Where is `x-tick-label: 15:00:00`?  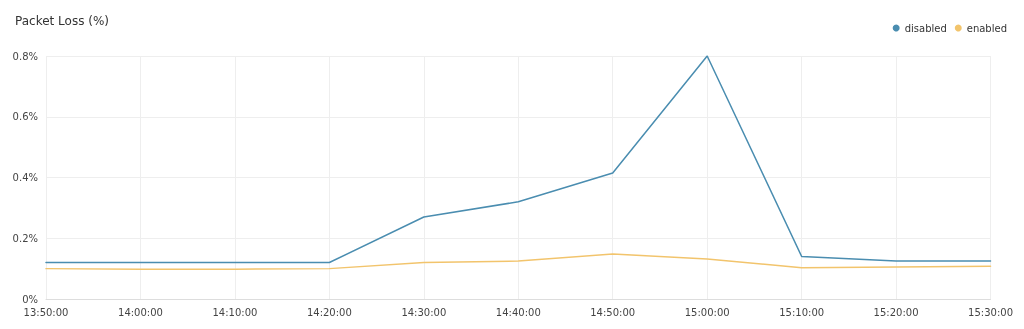
x-tick-label: 15:00:00 is located at coordinates (707, 312).